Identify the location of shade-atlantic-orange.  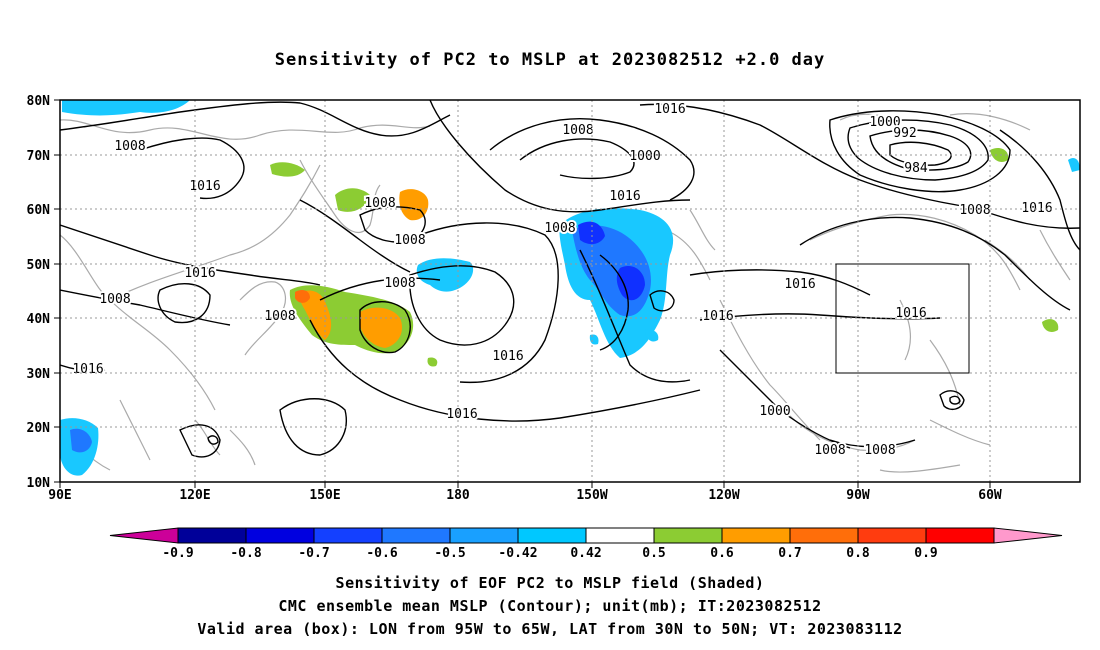
(1050, 326).